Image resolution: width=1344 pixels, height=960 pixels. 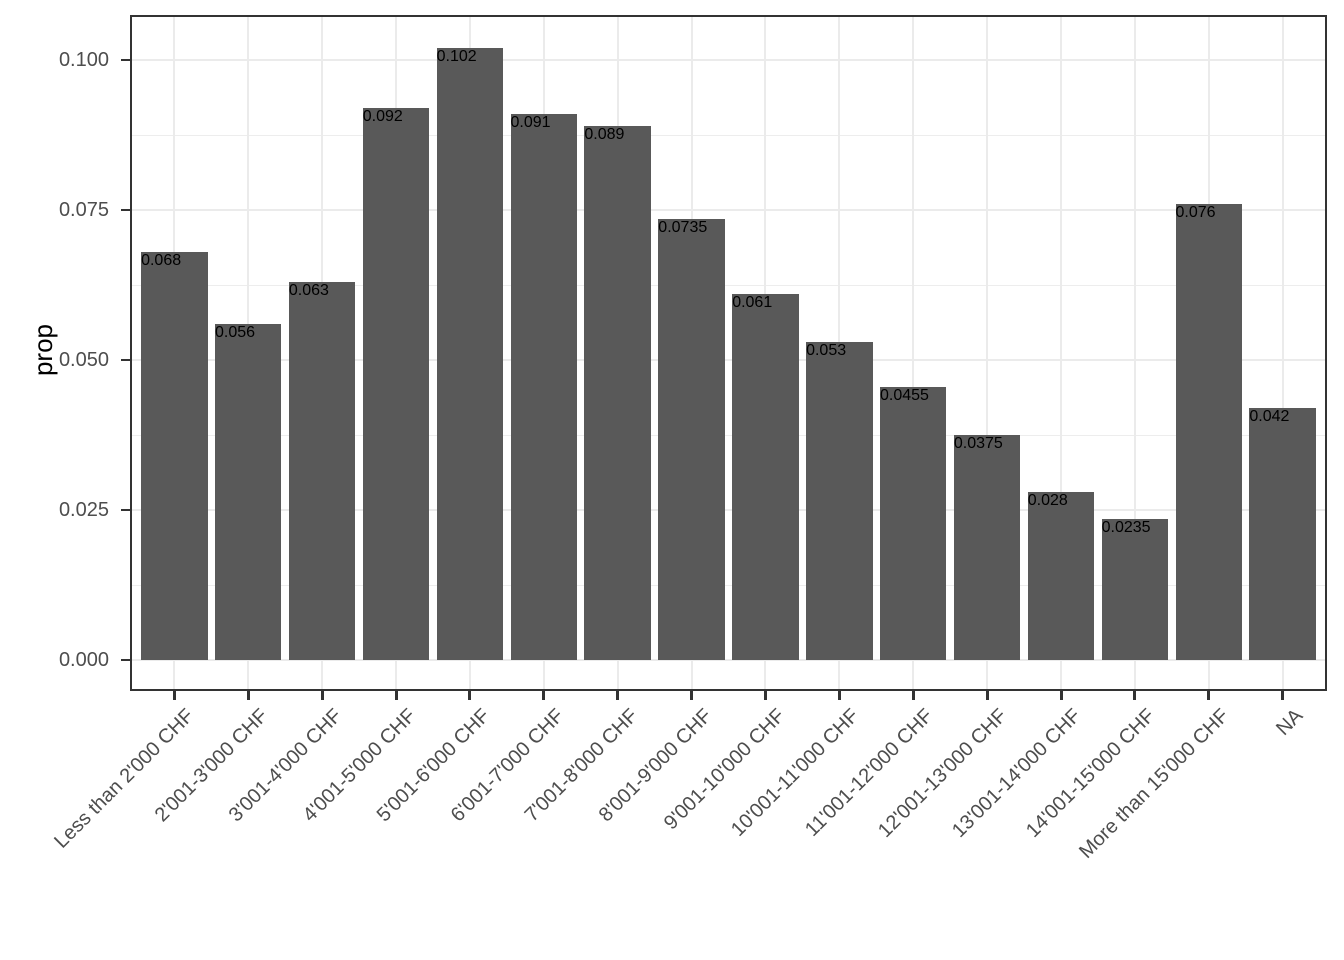 What do you see at coordinates (839, 501) in the screenshot?
I see `bar: 0.053` at bounding box center [839, 501].